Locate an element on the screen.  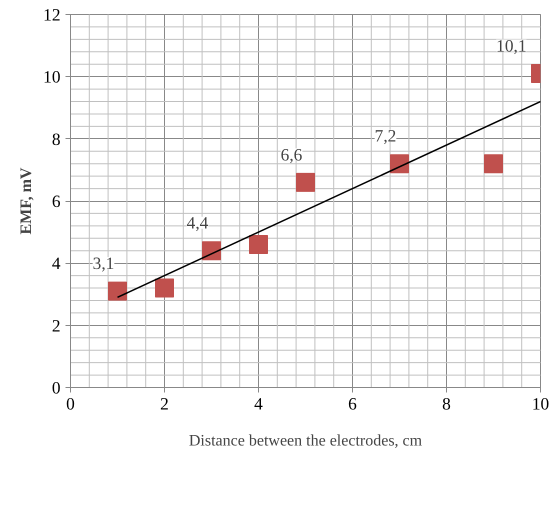
y-tick-label: 4 is located at coordinates (56, 264).